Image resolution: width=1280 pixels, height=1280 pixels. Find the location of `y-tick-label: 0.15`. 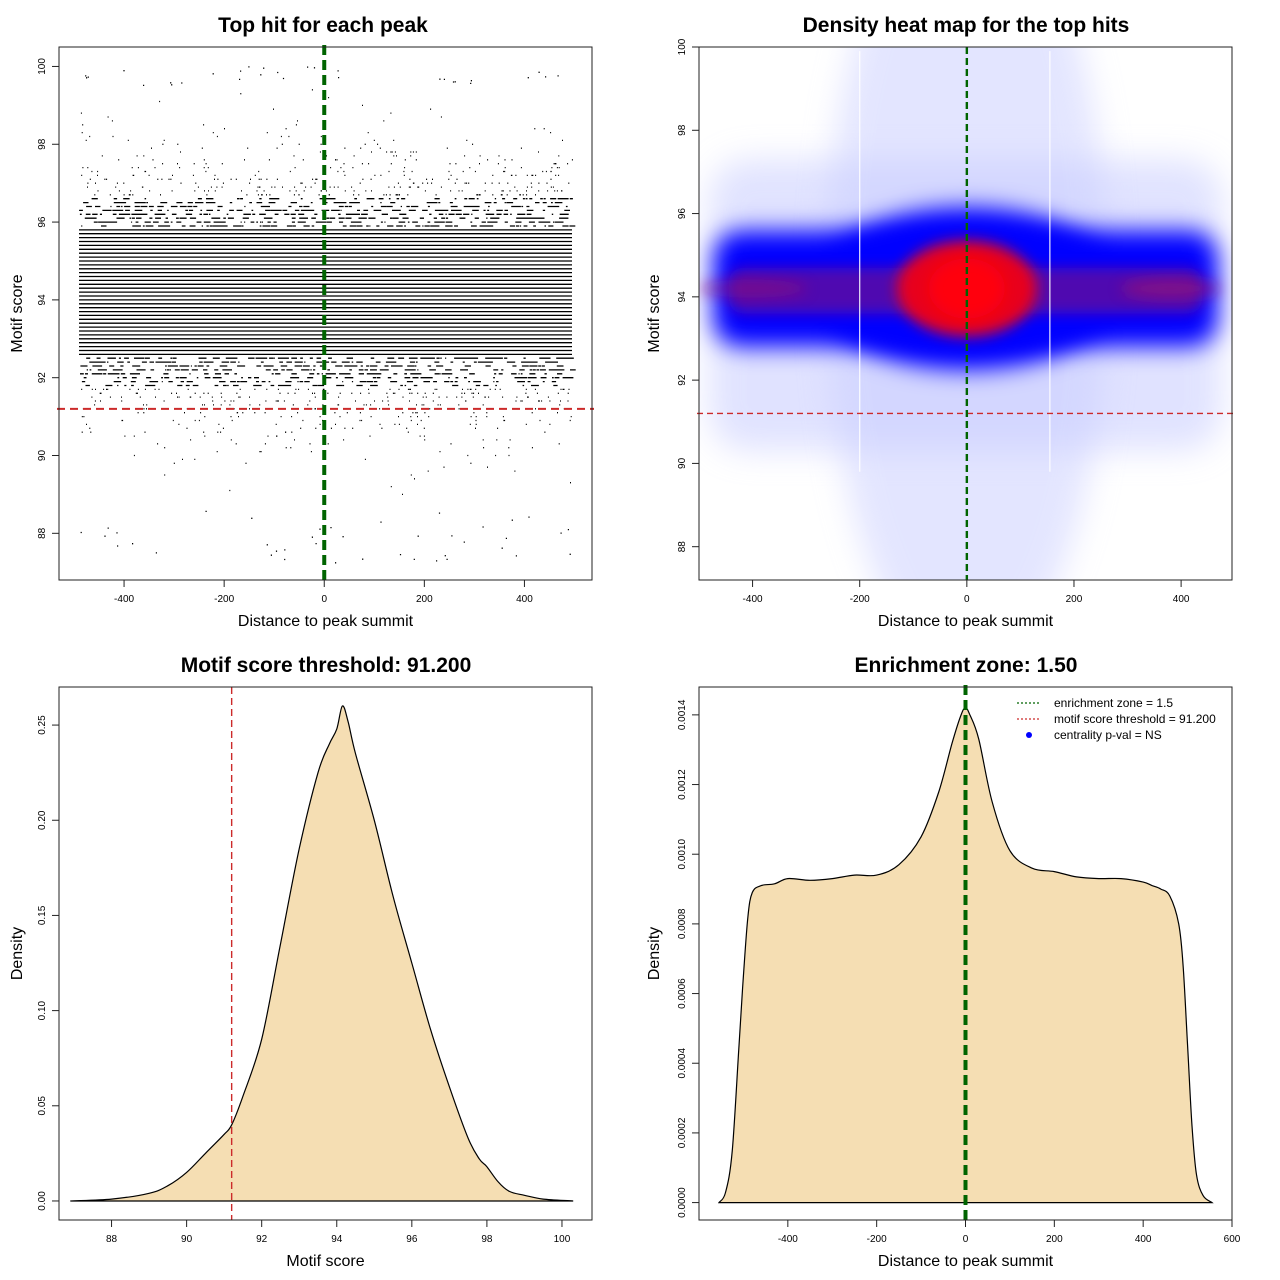

y-tick-label: 0.15 is located at coordinates (42, 915).